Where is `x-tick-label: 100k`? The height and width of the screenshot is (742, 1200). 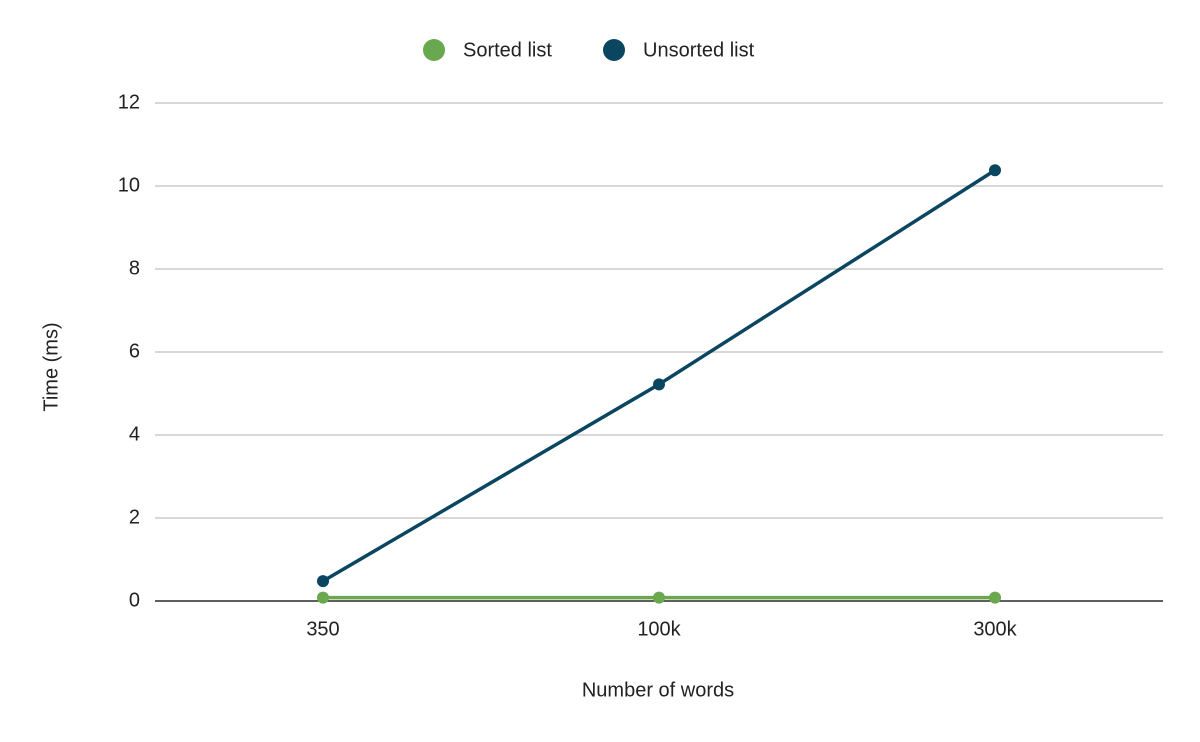 x-tick-label: 100k is located at coordinates (659, 629).